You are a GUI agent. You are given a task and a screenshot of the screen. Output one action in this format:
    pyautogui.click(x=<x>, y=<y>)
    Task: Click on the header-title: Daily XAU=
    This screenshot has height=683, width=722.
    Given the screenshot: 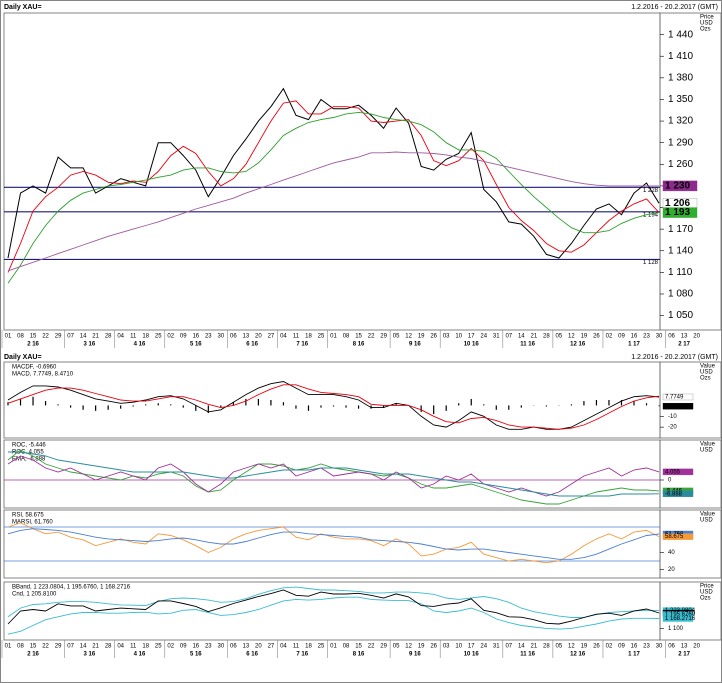 What is the action you would take?
    pyautogui.click(x=23, y=7)
    